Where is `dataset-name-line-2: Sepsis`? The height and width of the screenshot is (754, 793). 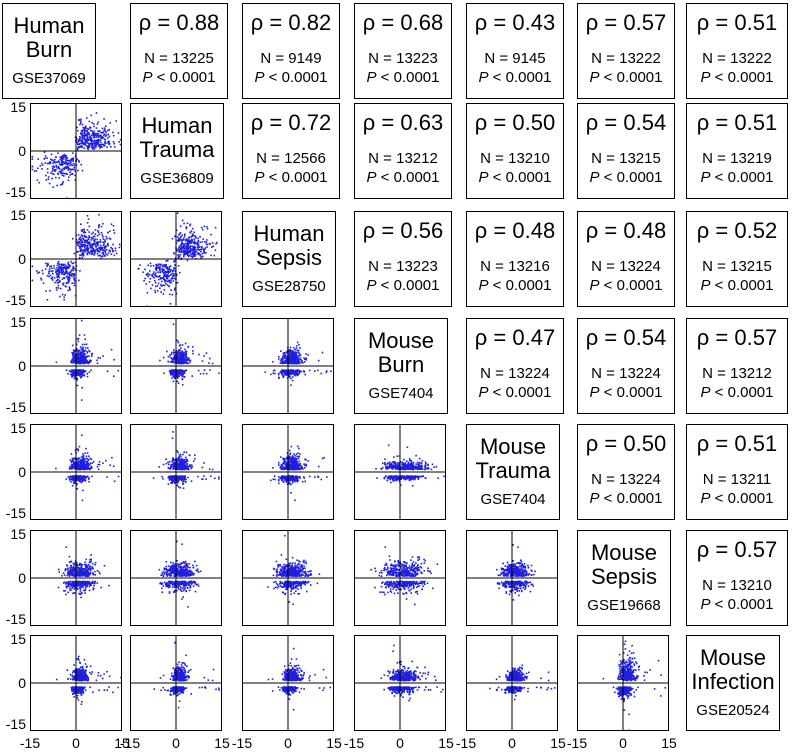 dataset-name-line-2: Sepsis is located at coordinates (289, 257).